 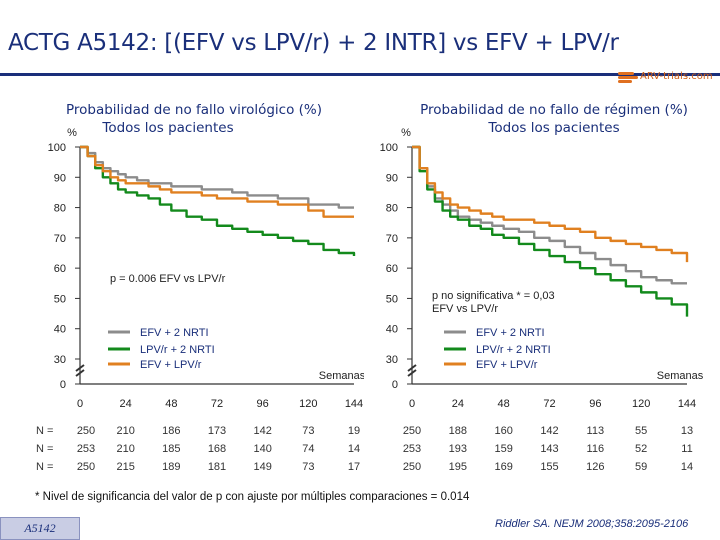 I want to click on n-at-risk-row: 250 195 169 155 126 59 14, so click(x=550, y=468).